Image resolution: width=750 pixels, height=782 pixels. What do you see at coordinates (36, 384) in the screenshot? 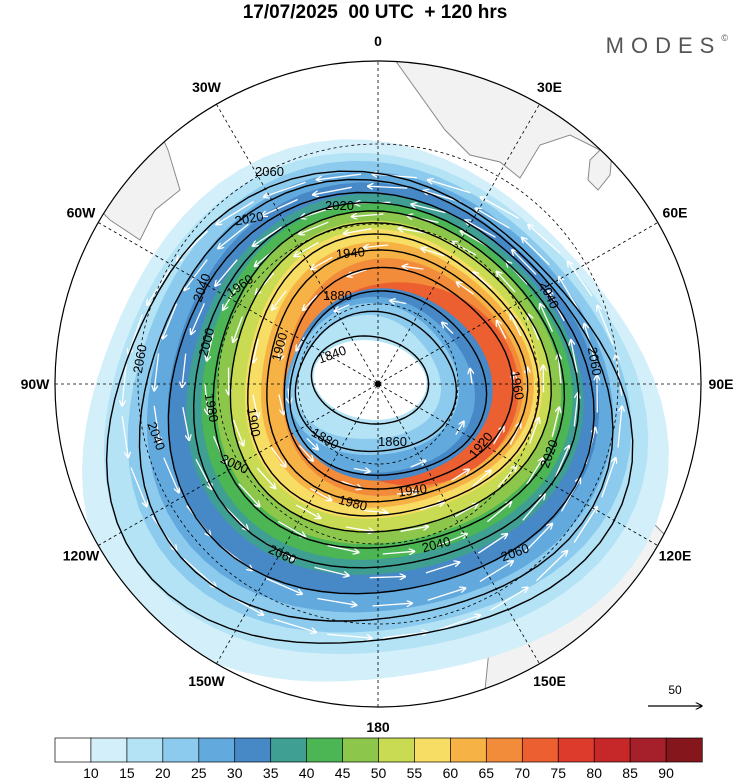
I see `longitude-label: 90W` at bounding box center [36, 384].